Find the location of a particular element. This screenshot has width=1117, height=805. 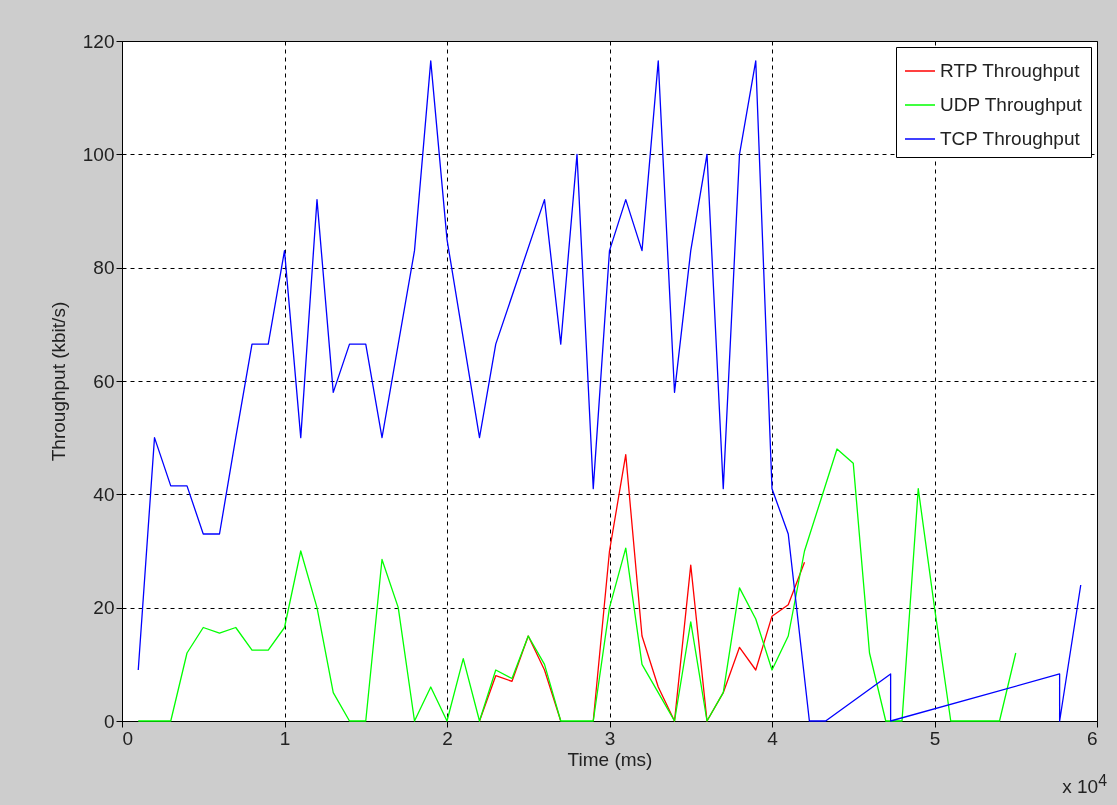

y-axis-title: Throughput (kbit/s) is located at coordinates (58, 381).